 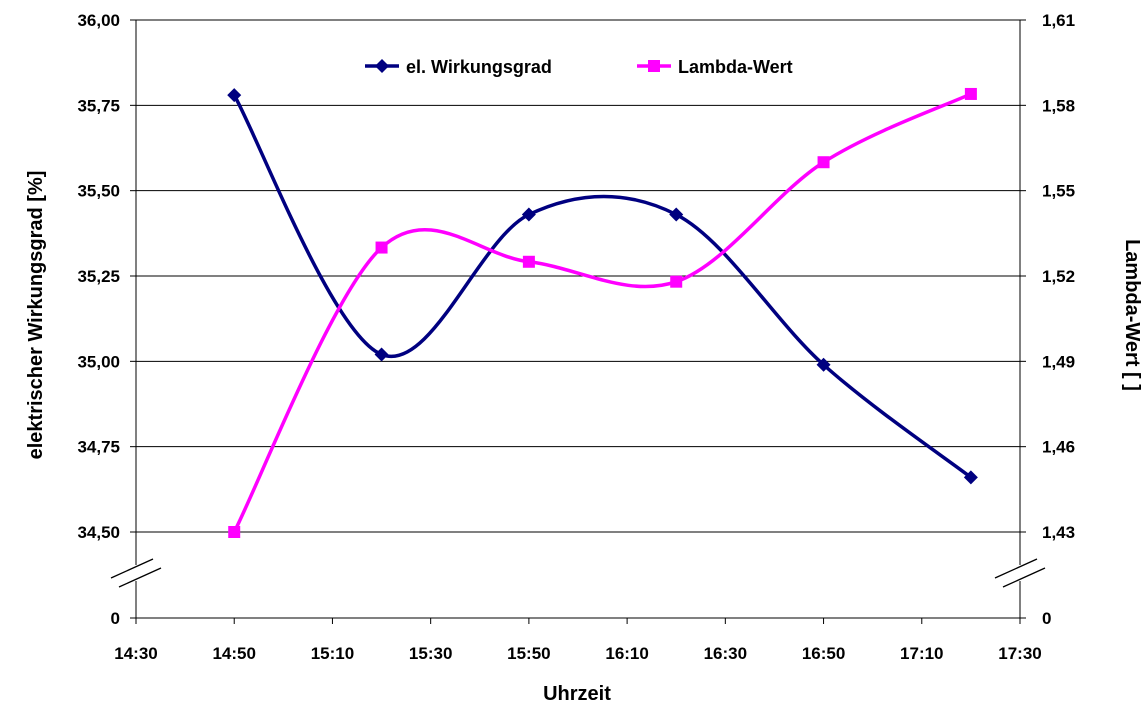 I want to click on y-right-tick-label: 1,55, so click(x=1058, y=191).